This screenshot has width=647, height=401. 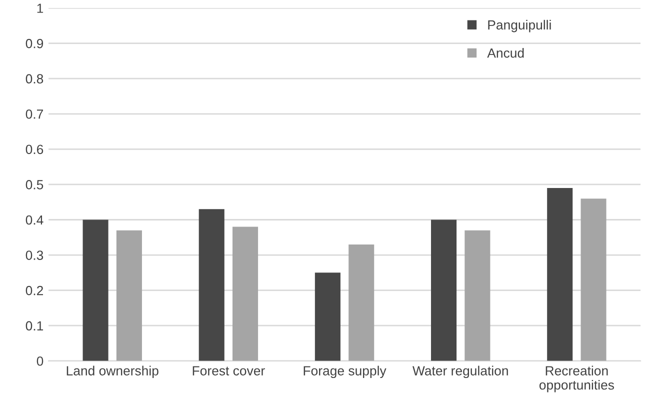 What do you see at coordinates (35, 114) in the screenshot?
I see `y-tick-label: 0.7` at bounding box center [35, 114].